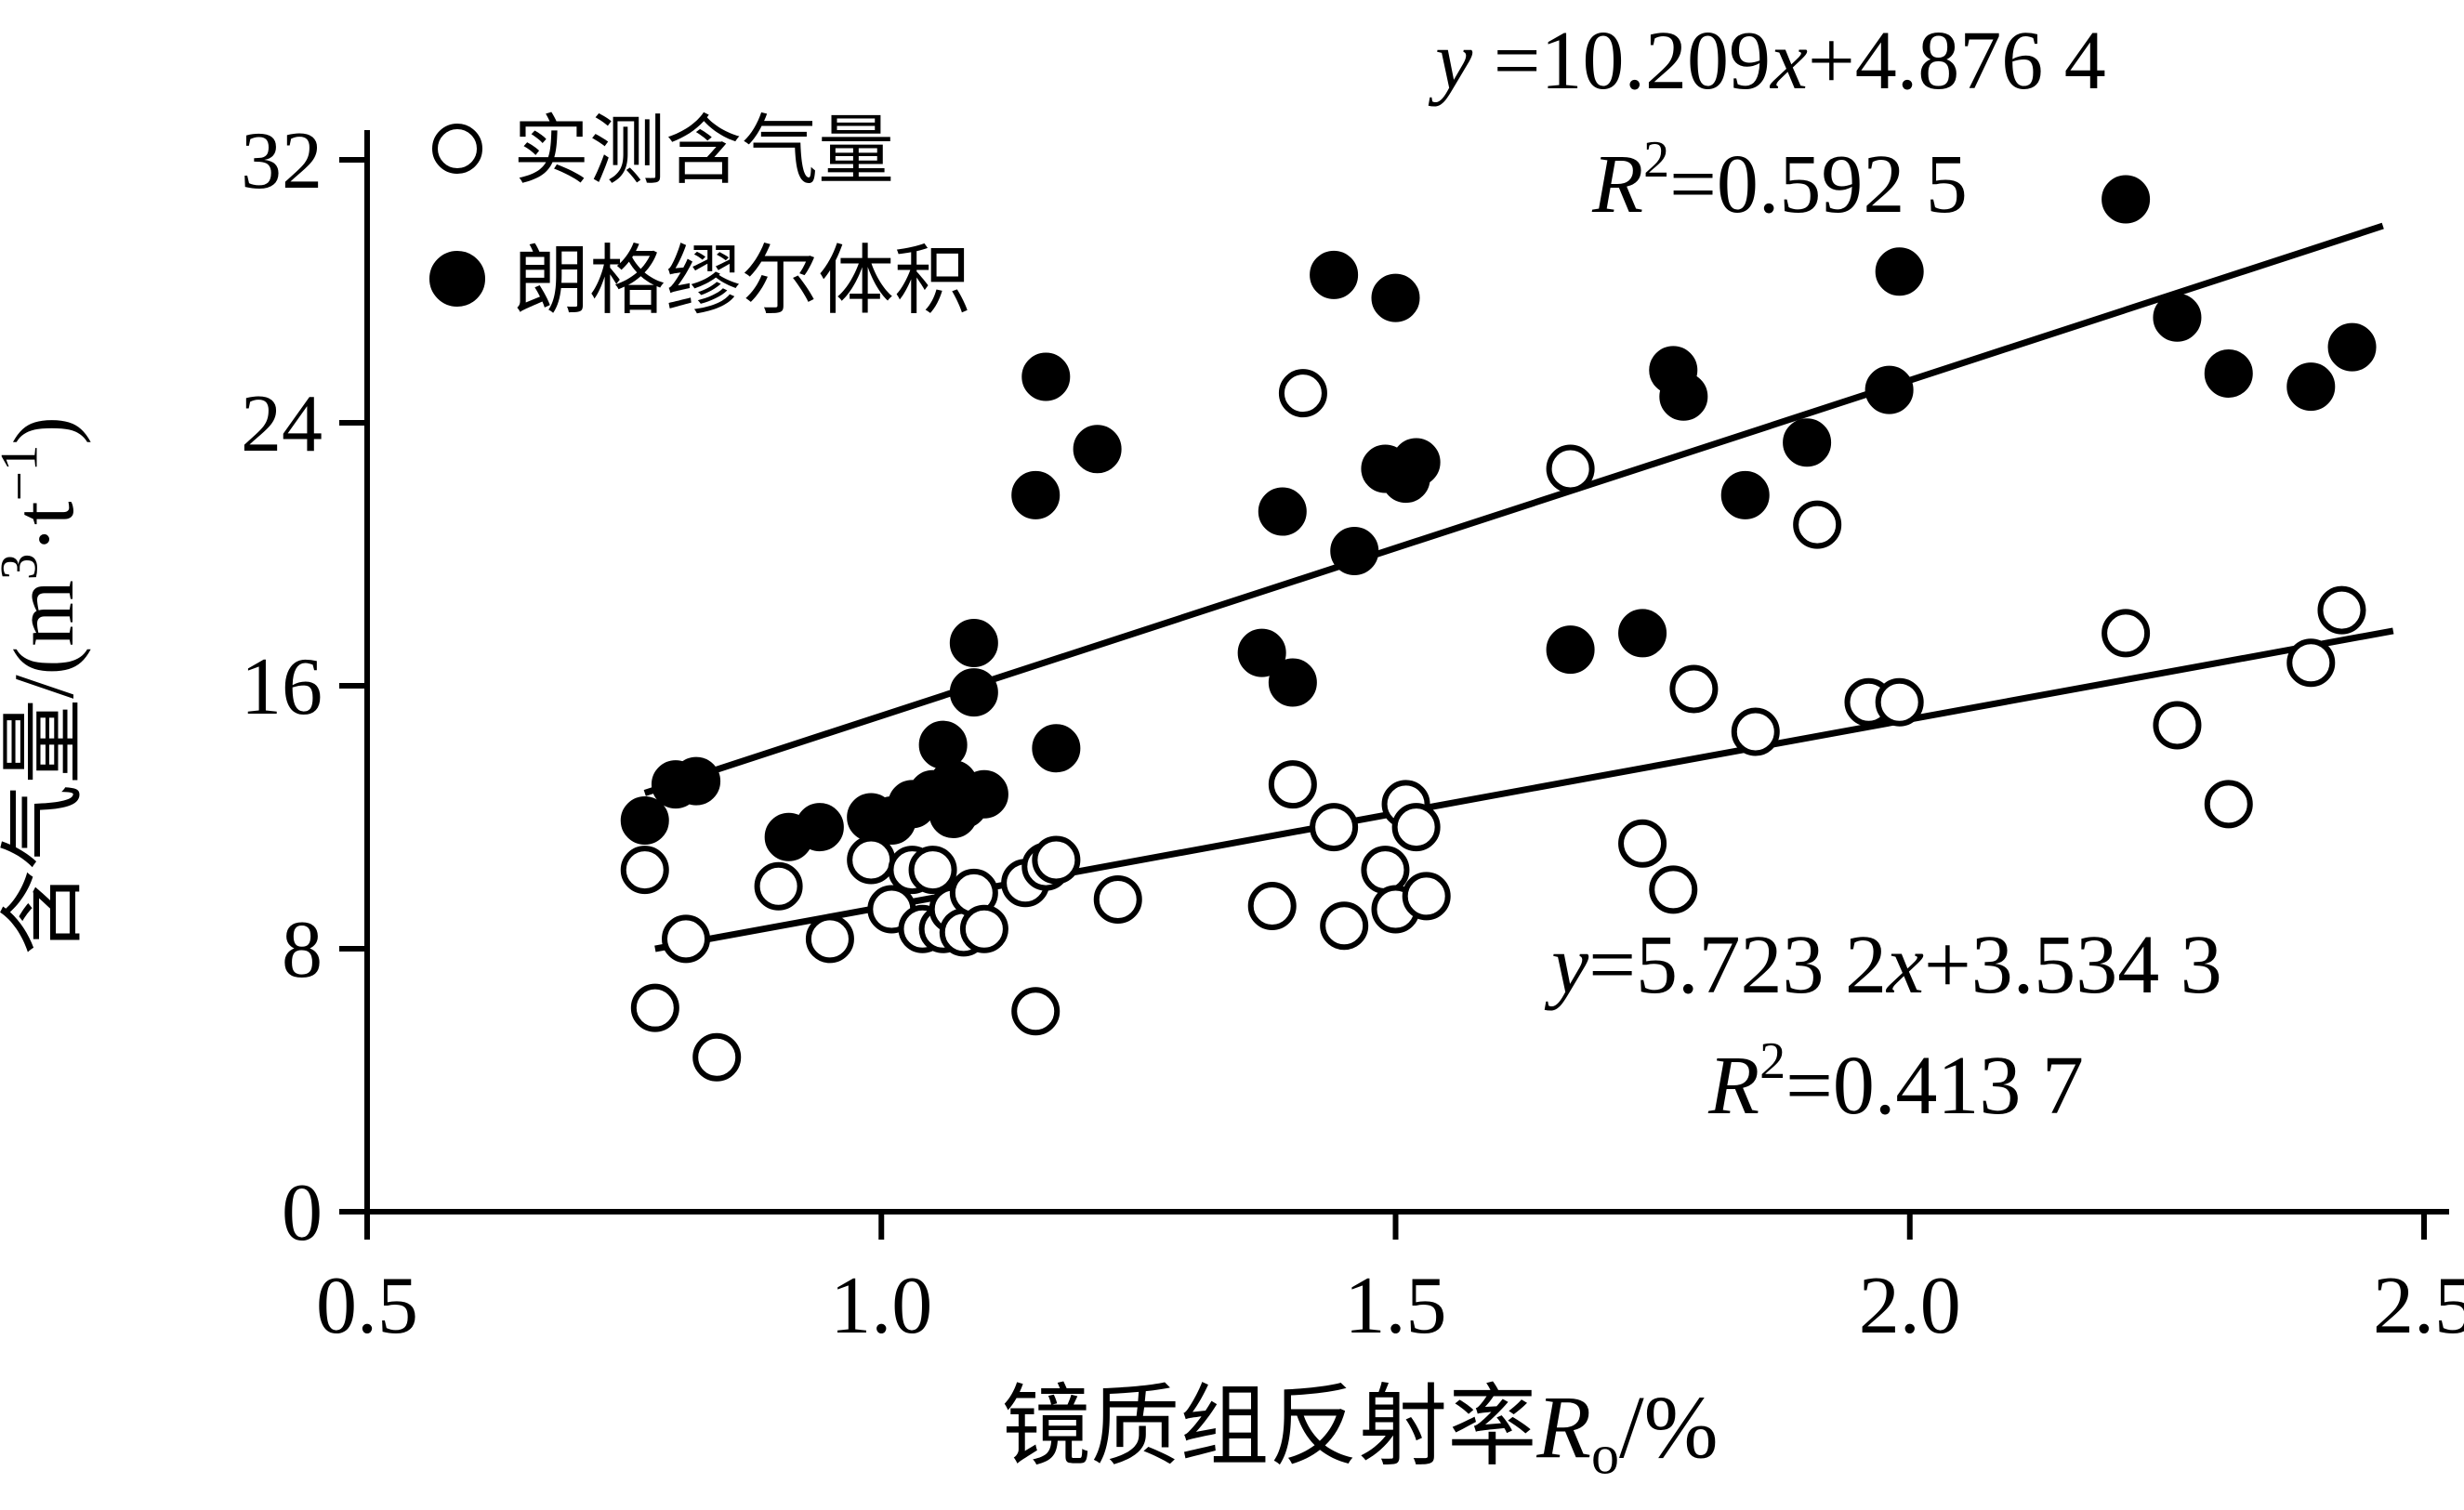  Describe the element at coordinates (282, 161) in the screenshot. I see `y-tick-label: 32` at that location.